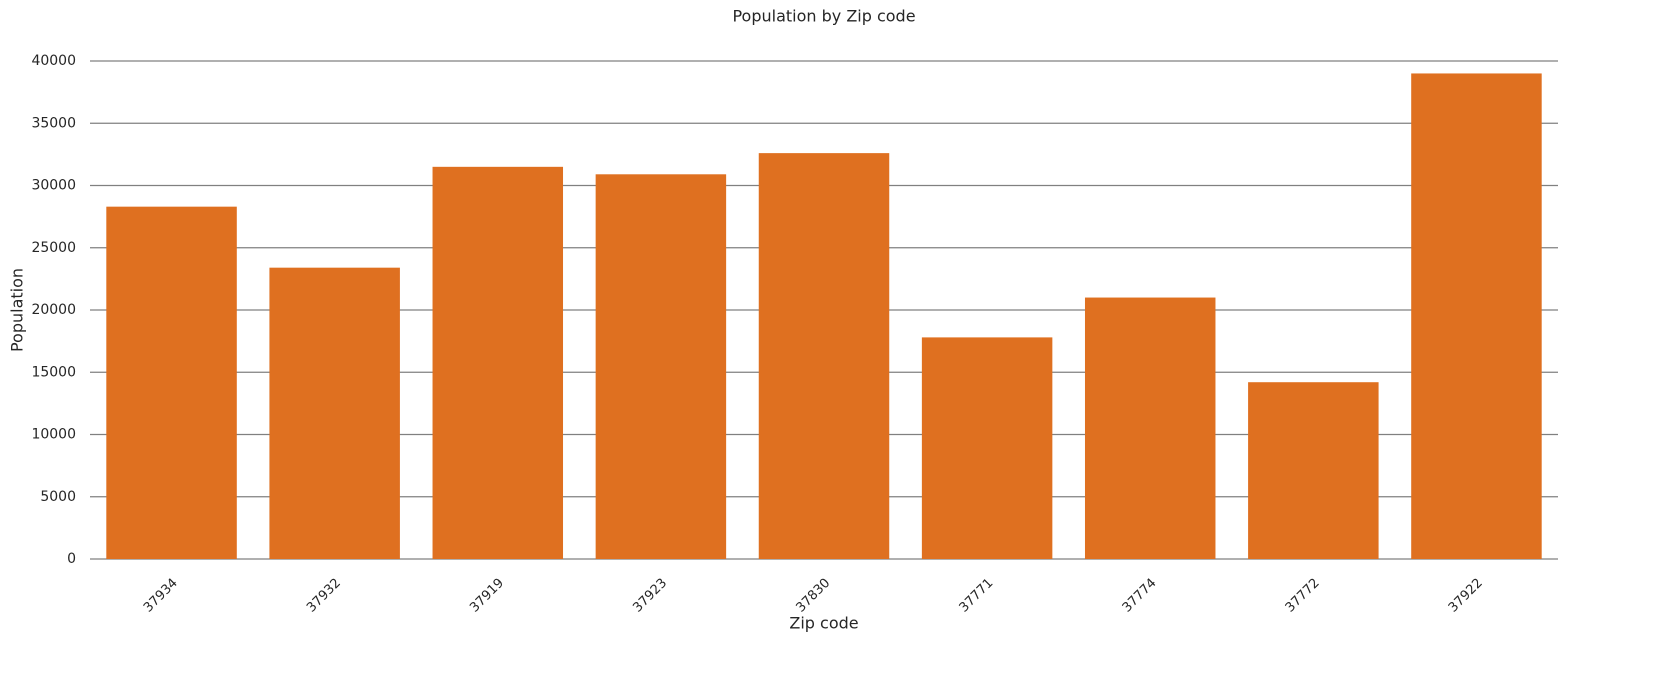 The image size is (1655, 678). I want to click on x-tick-label: 37774, so click(1140, 596).